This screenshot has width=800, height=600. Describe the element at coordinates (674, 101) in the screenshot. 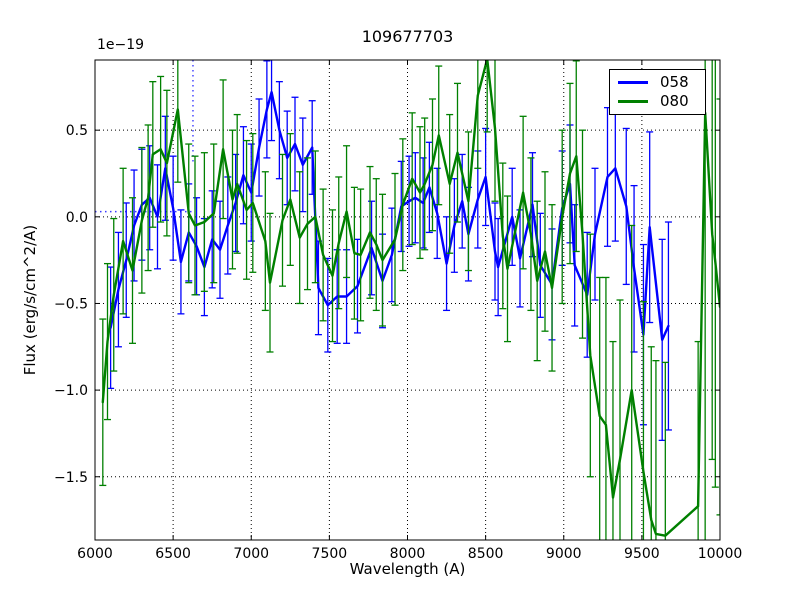

I see `legend-label-080: 080` at that location.